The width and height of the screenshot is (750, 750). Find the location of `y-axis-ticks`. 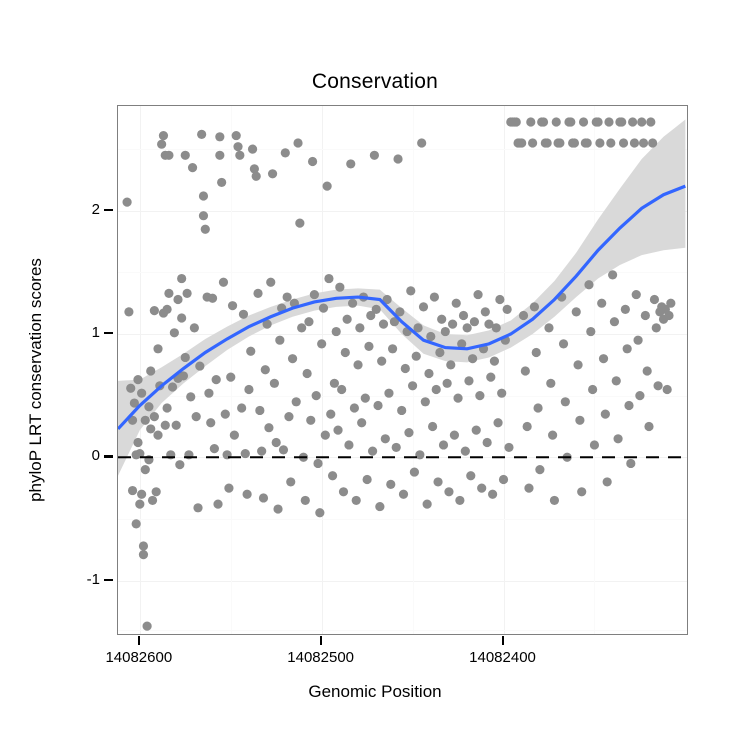

y-axis-ticks is located at coordinates (110, 370).